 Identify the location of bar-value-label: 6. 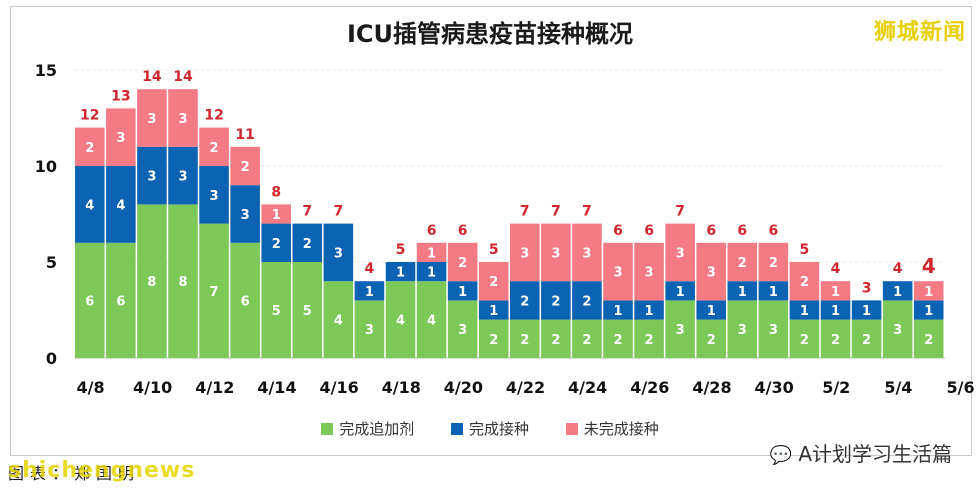
(89, 301).